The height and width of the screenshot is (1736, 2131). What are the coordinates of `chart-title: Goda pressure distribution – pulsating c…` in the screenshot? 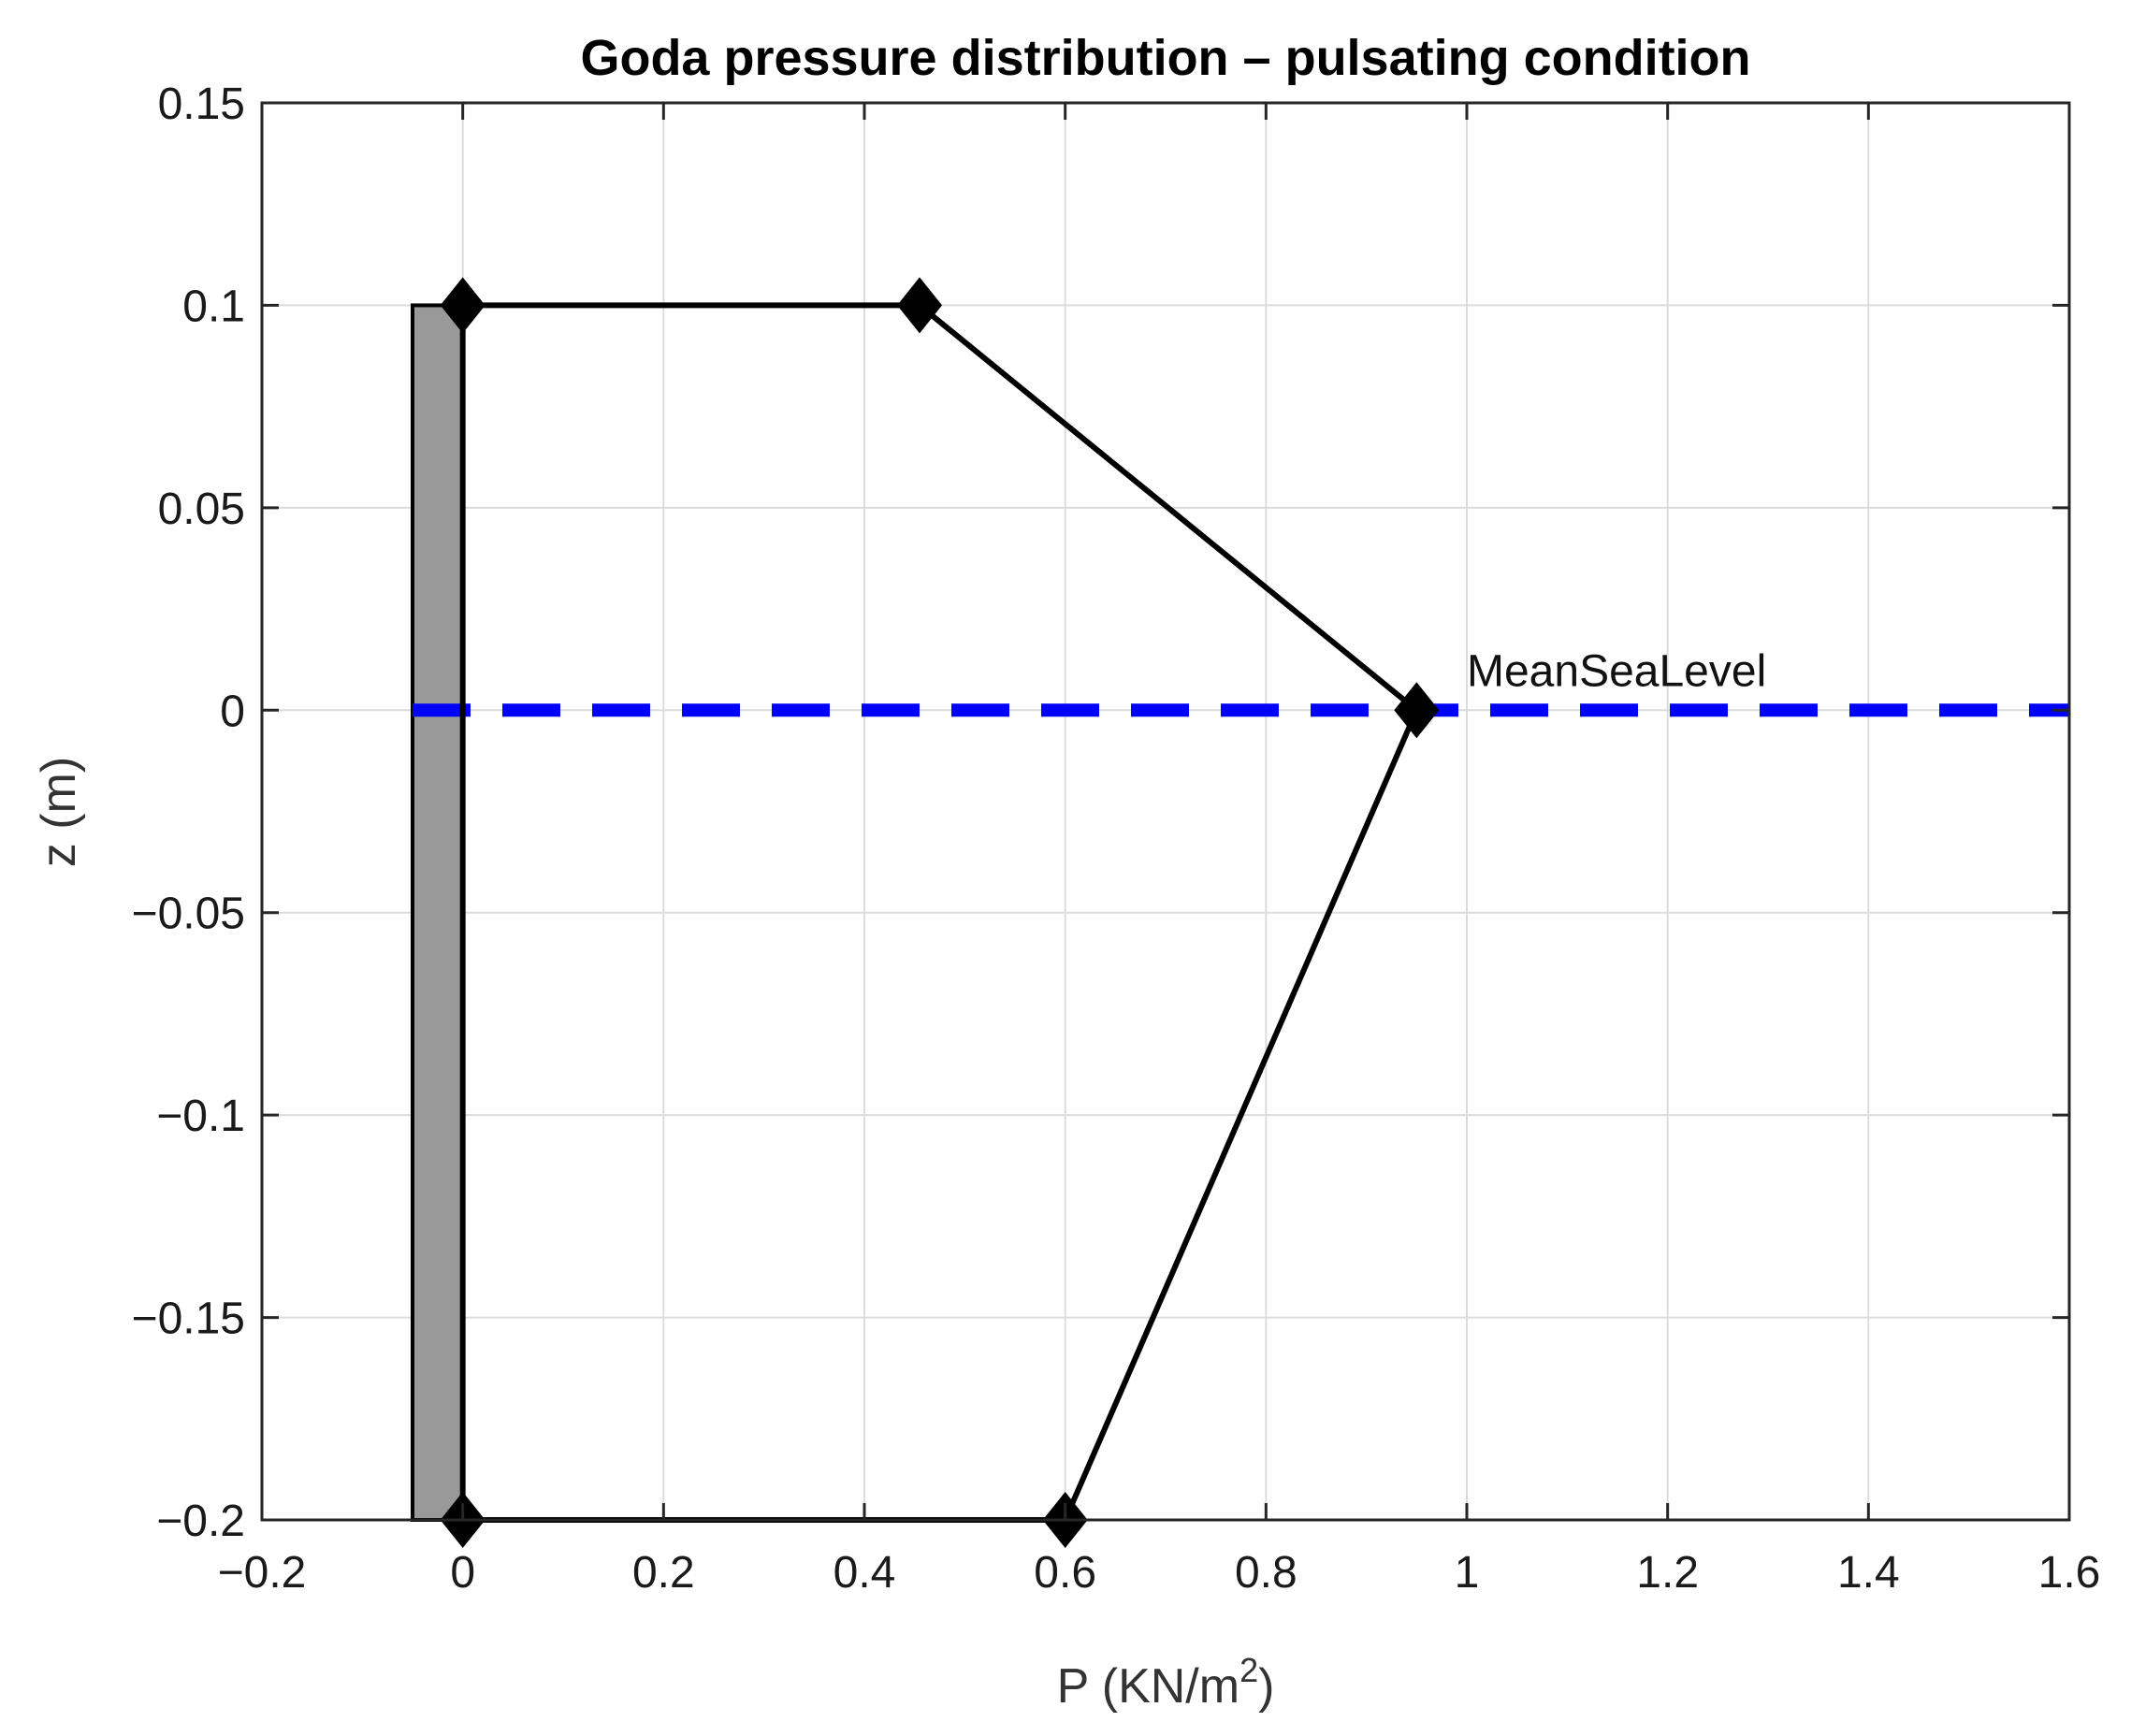 It's located at (1165, 58).